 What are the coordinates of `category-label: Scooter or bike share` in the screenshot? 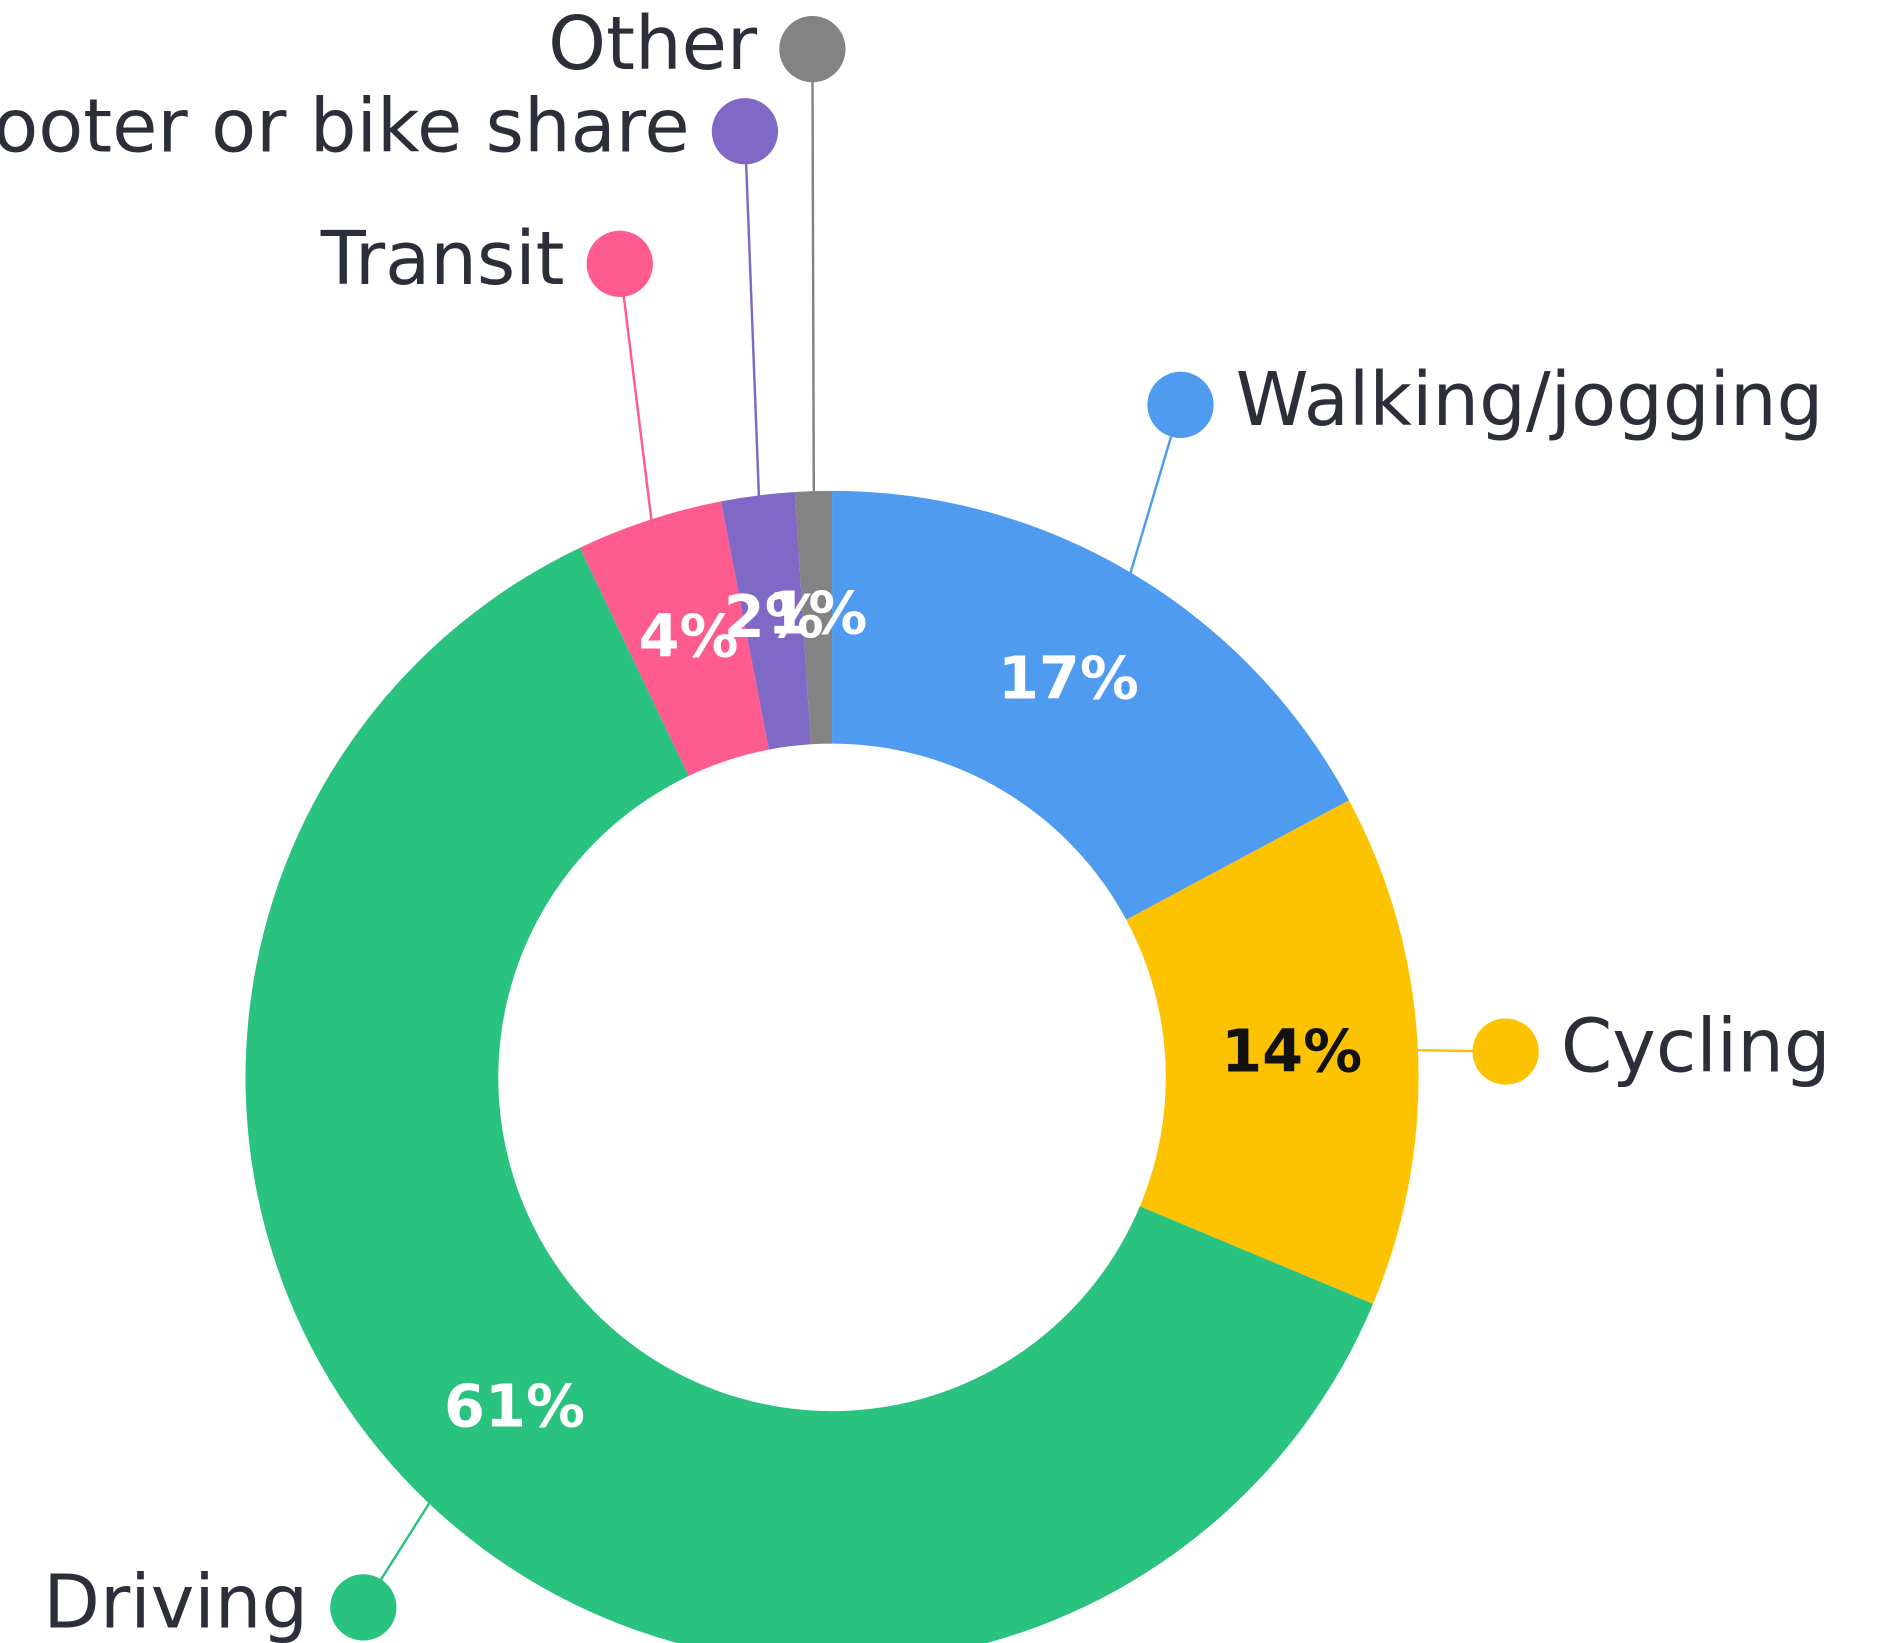 It's located at (345, 126).